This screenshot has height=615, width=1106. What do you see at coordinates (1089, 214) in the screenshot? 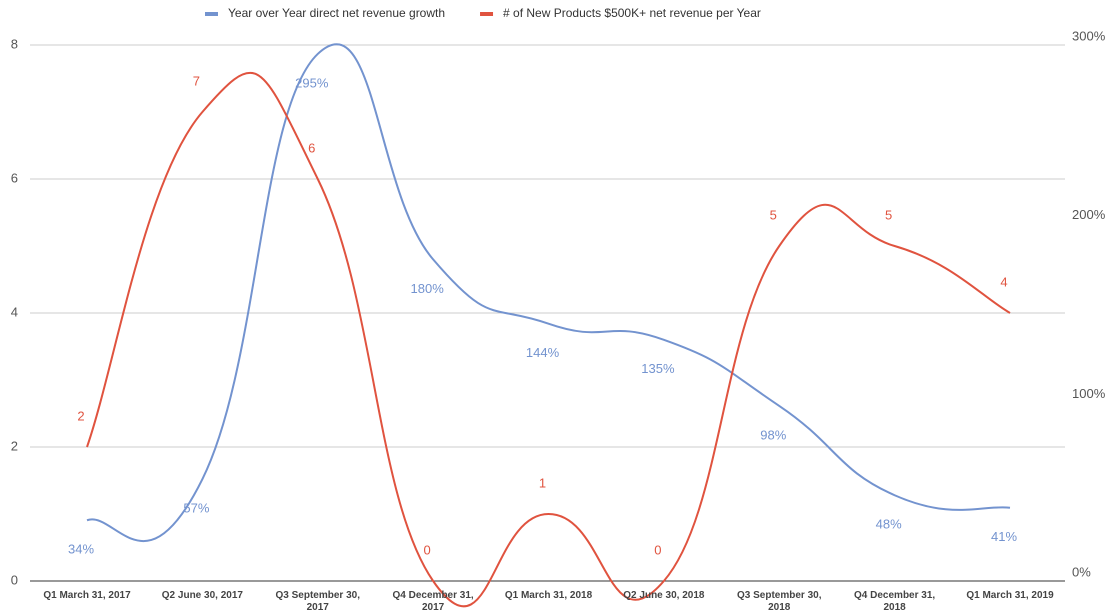
I see `y2-tick-label: 200%` at bounding box center [1089, 214].